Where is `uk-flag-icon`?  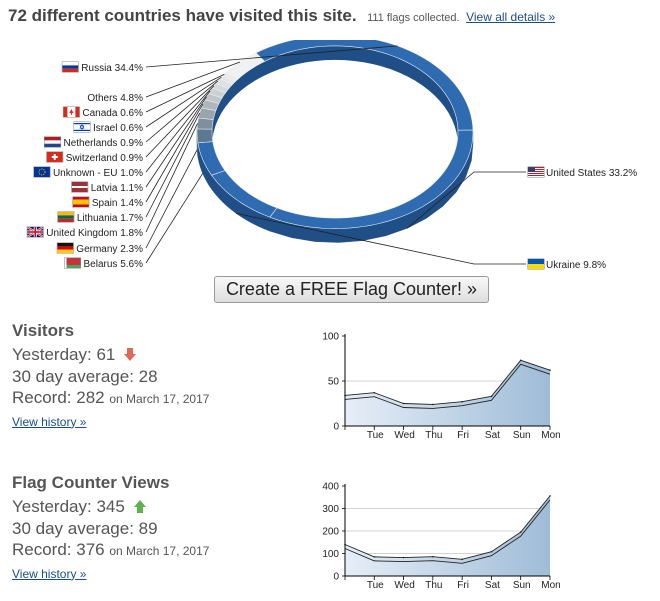
uk-flag-icon is located at coordinates (35, 232).